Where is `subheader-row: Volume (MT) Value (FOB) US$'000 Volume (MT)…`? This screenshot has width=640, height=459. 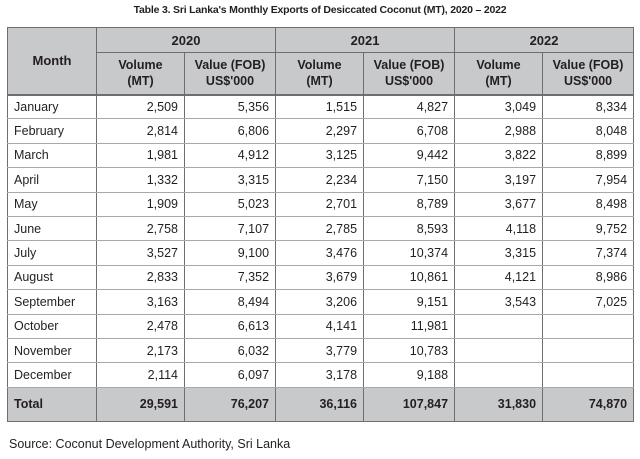 subheader-row: Volume (MT) Value (FOB) US$'000 Volume (MT)… is located at coordinates (321, 73).